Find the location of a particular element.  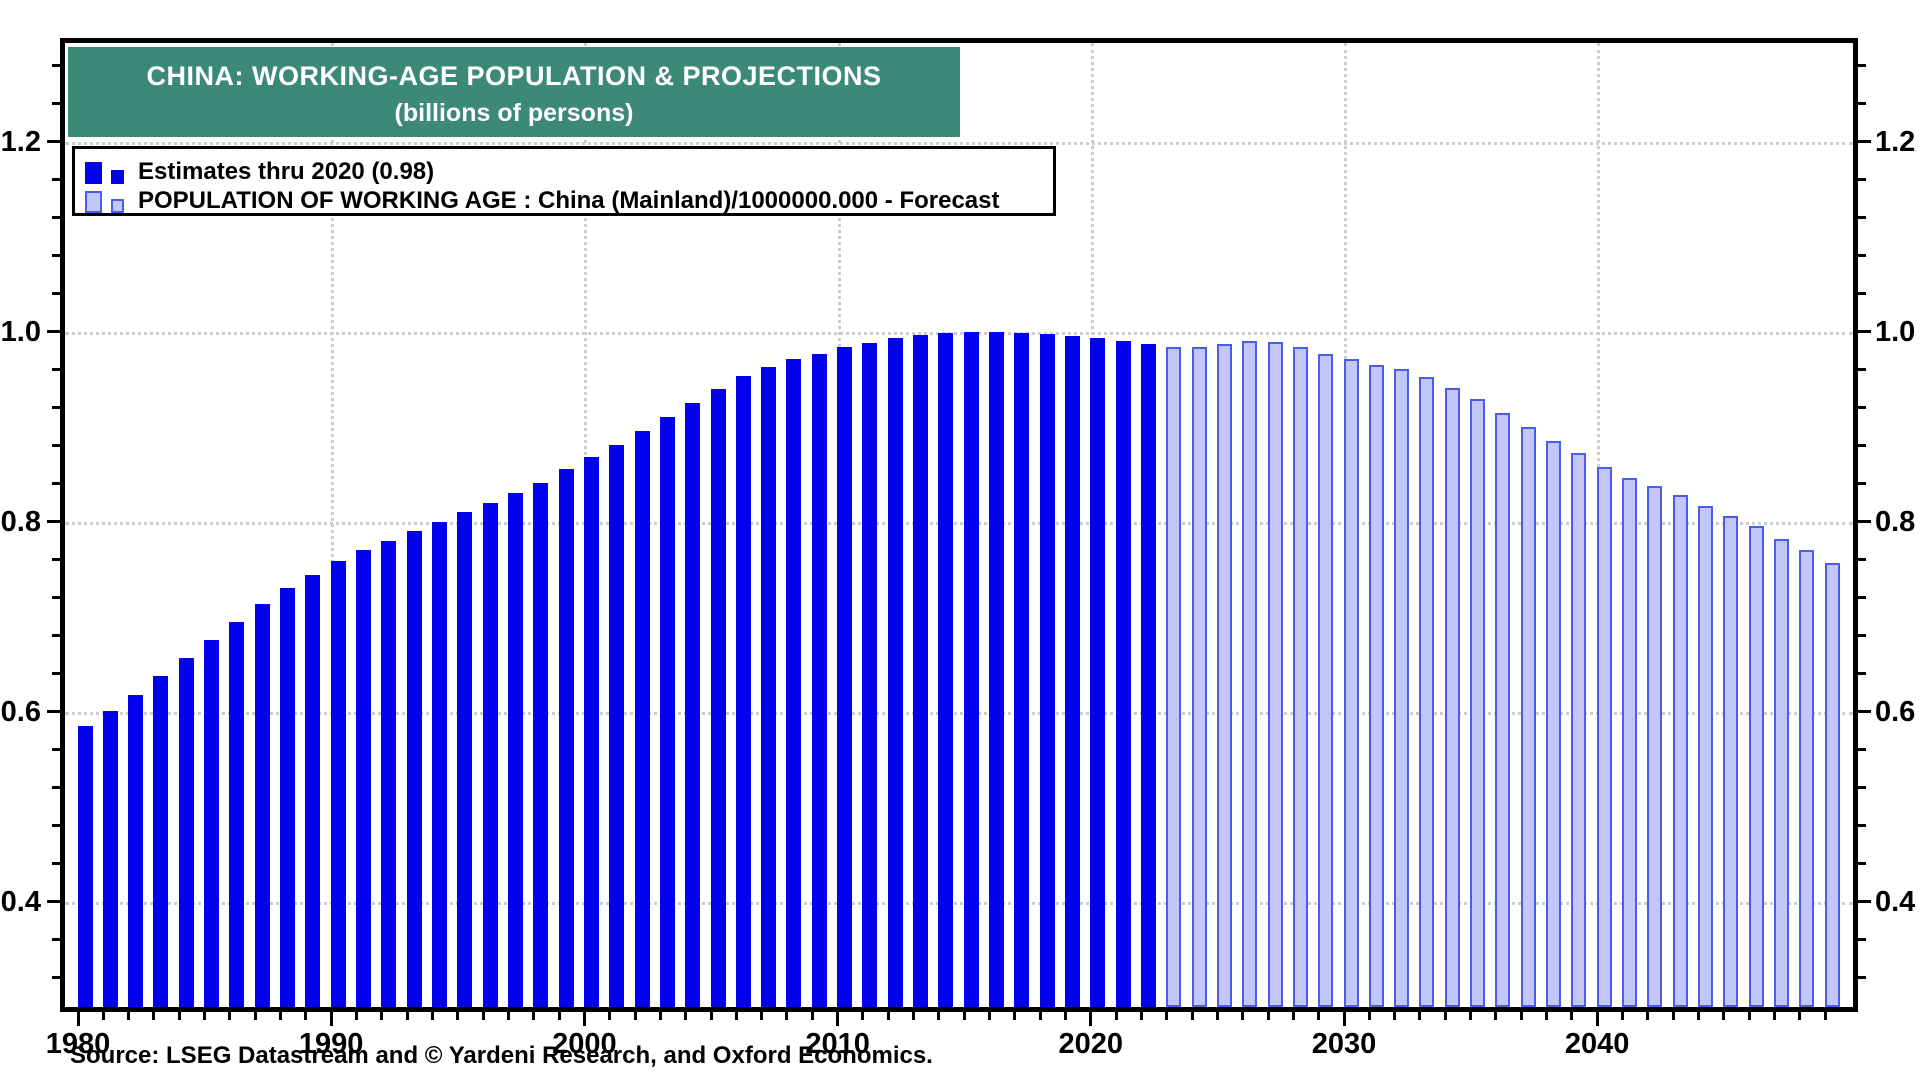

legend-item-estimates: Estimates thru 2020 (0.98) is located at coordinates (259, 171).